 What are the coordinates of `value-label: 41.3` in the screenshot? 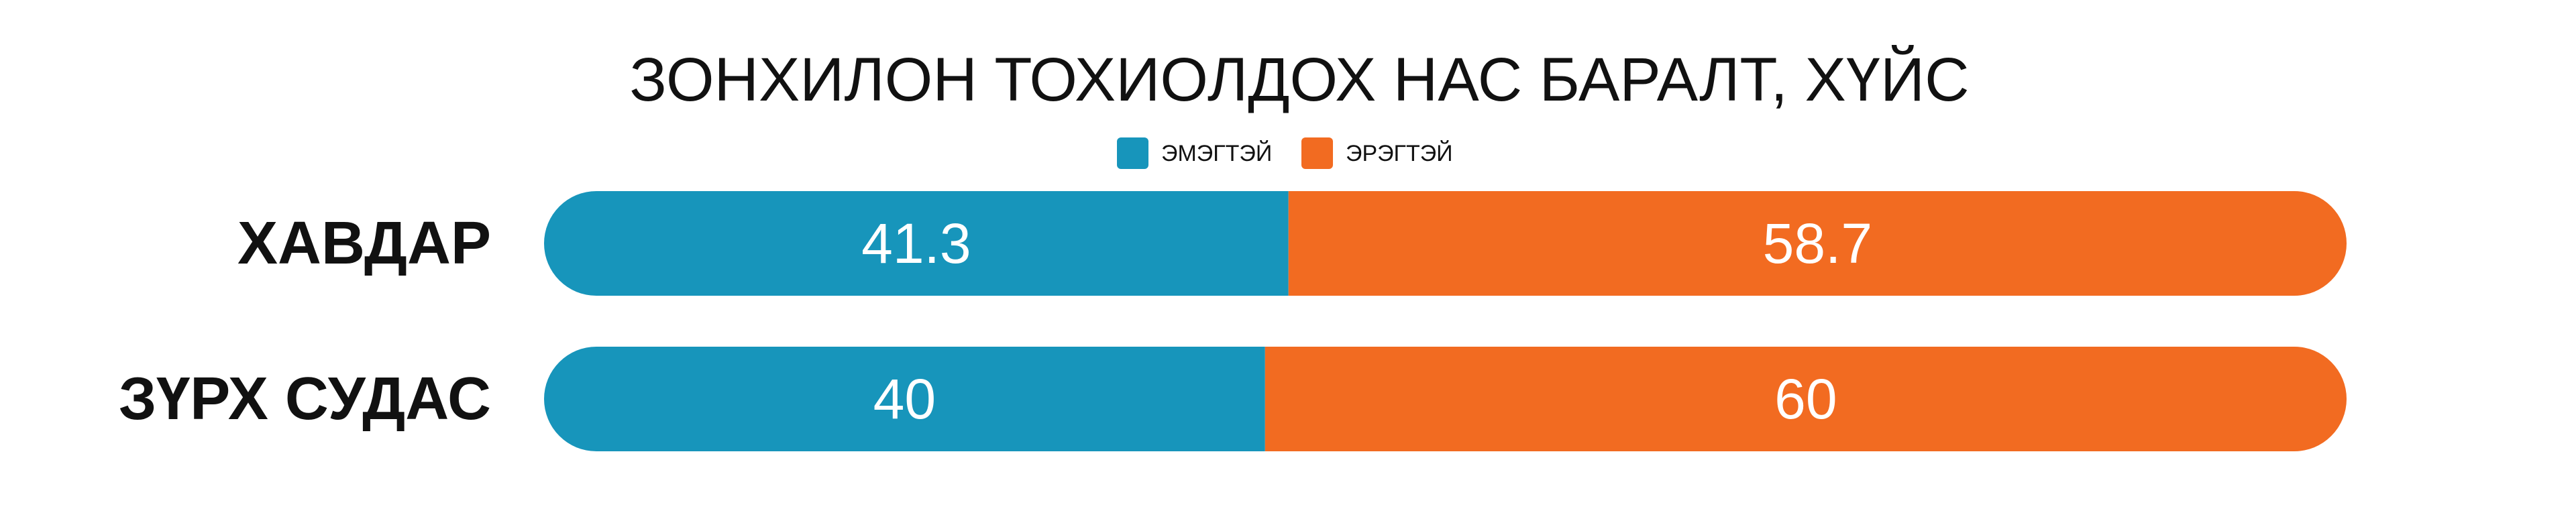 It's located at (916, 243).